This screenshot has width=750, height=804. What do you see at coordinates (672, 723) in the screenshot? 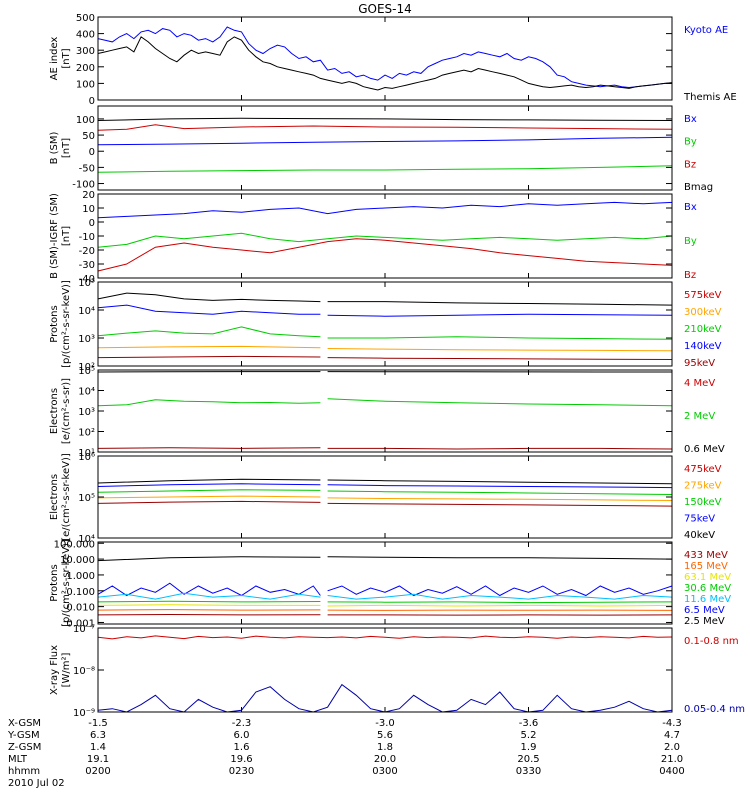
I see `xaxis-row-value: -4.3` at bounding box center [672, 723].